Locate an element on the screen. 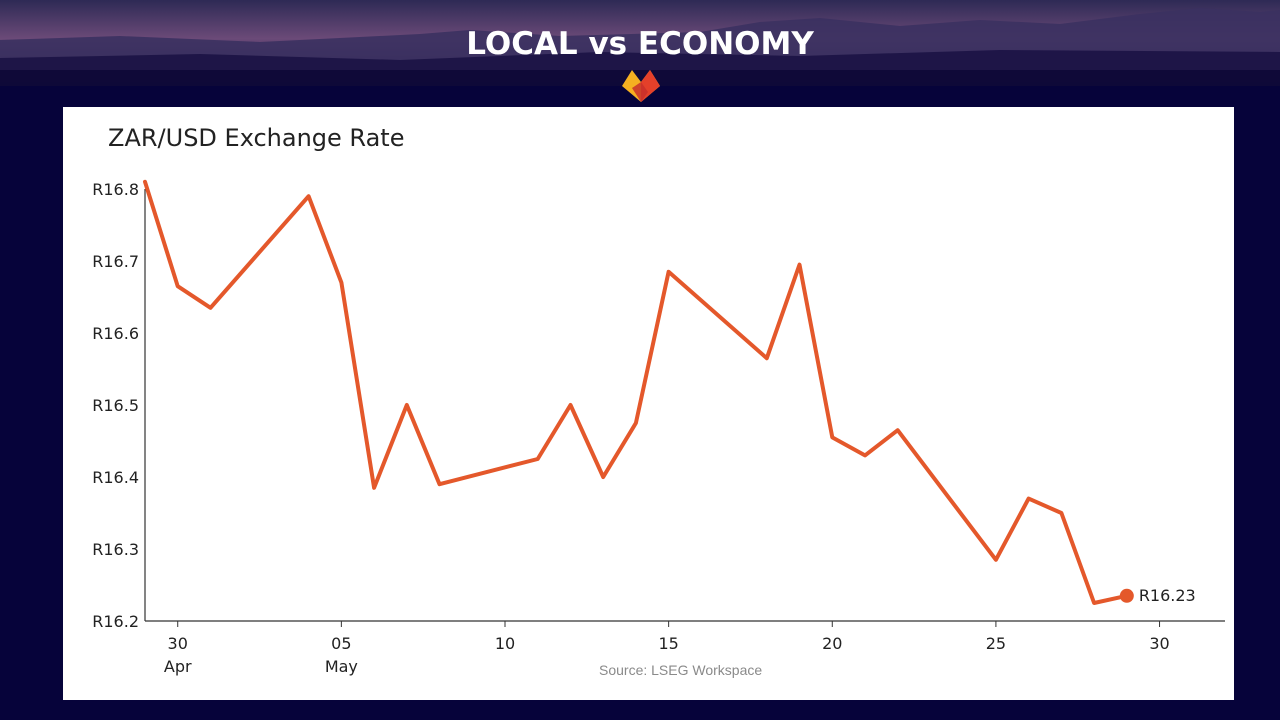 Image resolution: width=1280 pixels, height=720 pixels. y-tick-label: R16.6 is located at coordinates (115, 333).